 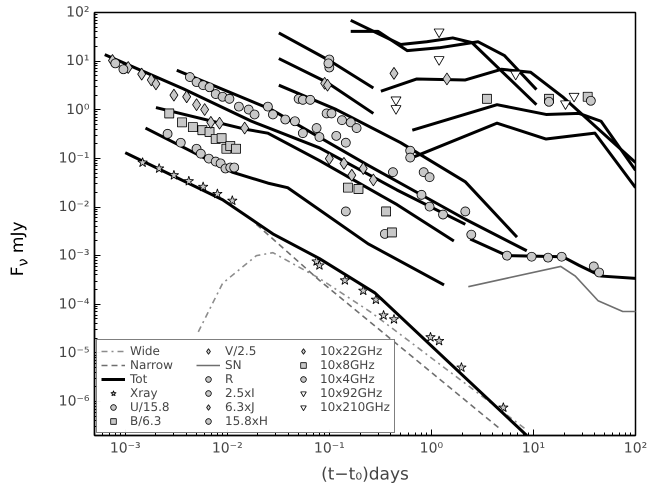 What do you see at coordinates (146, 421) in the screenshot?
I see `legend-label: B/6.3` at bounding box center [146, 421].